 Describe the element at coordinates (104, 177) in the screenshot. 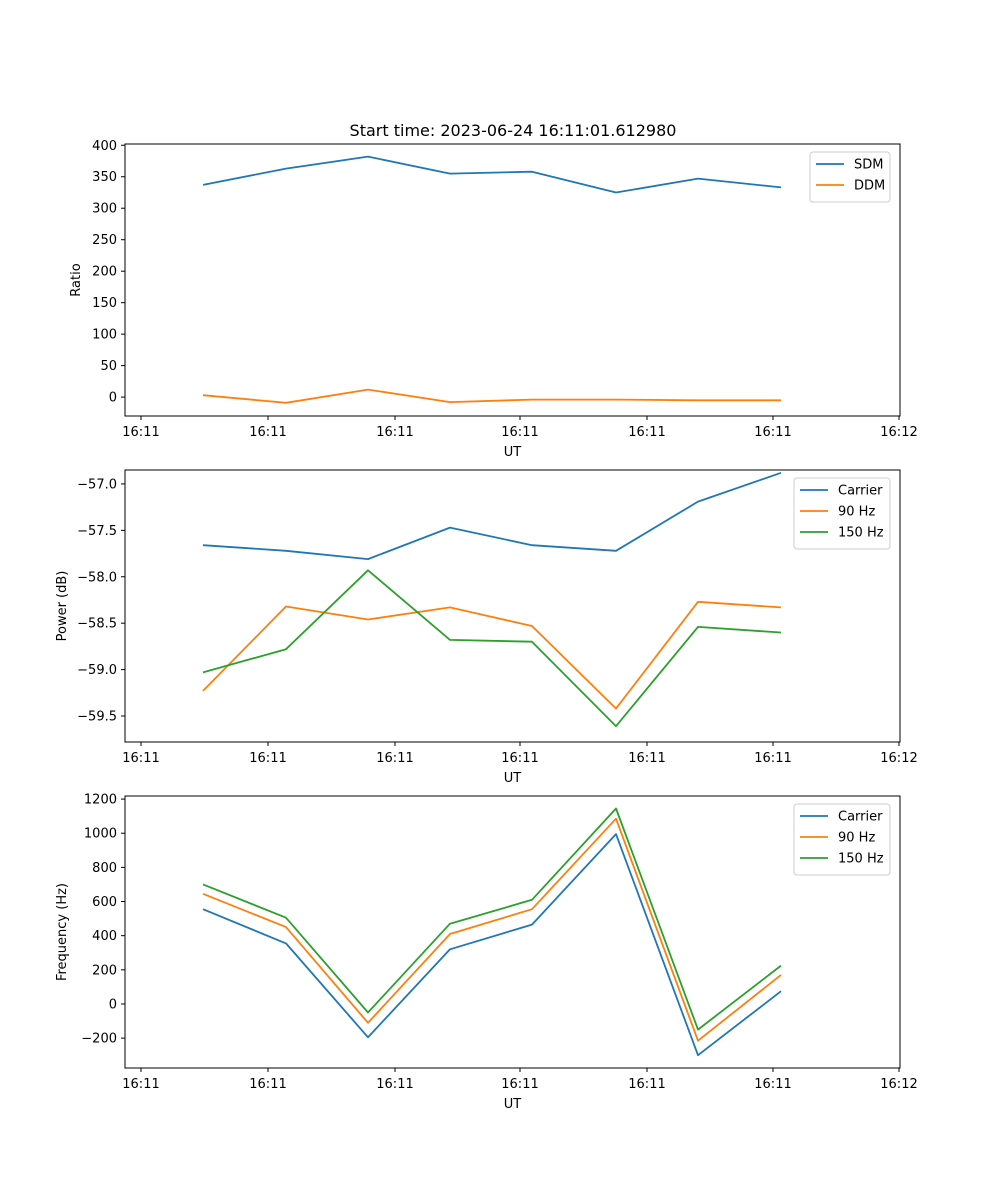

I see `y-tick-label: 350` at that location.